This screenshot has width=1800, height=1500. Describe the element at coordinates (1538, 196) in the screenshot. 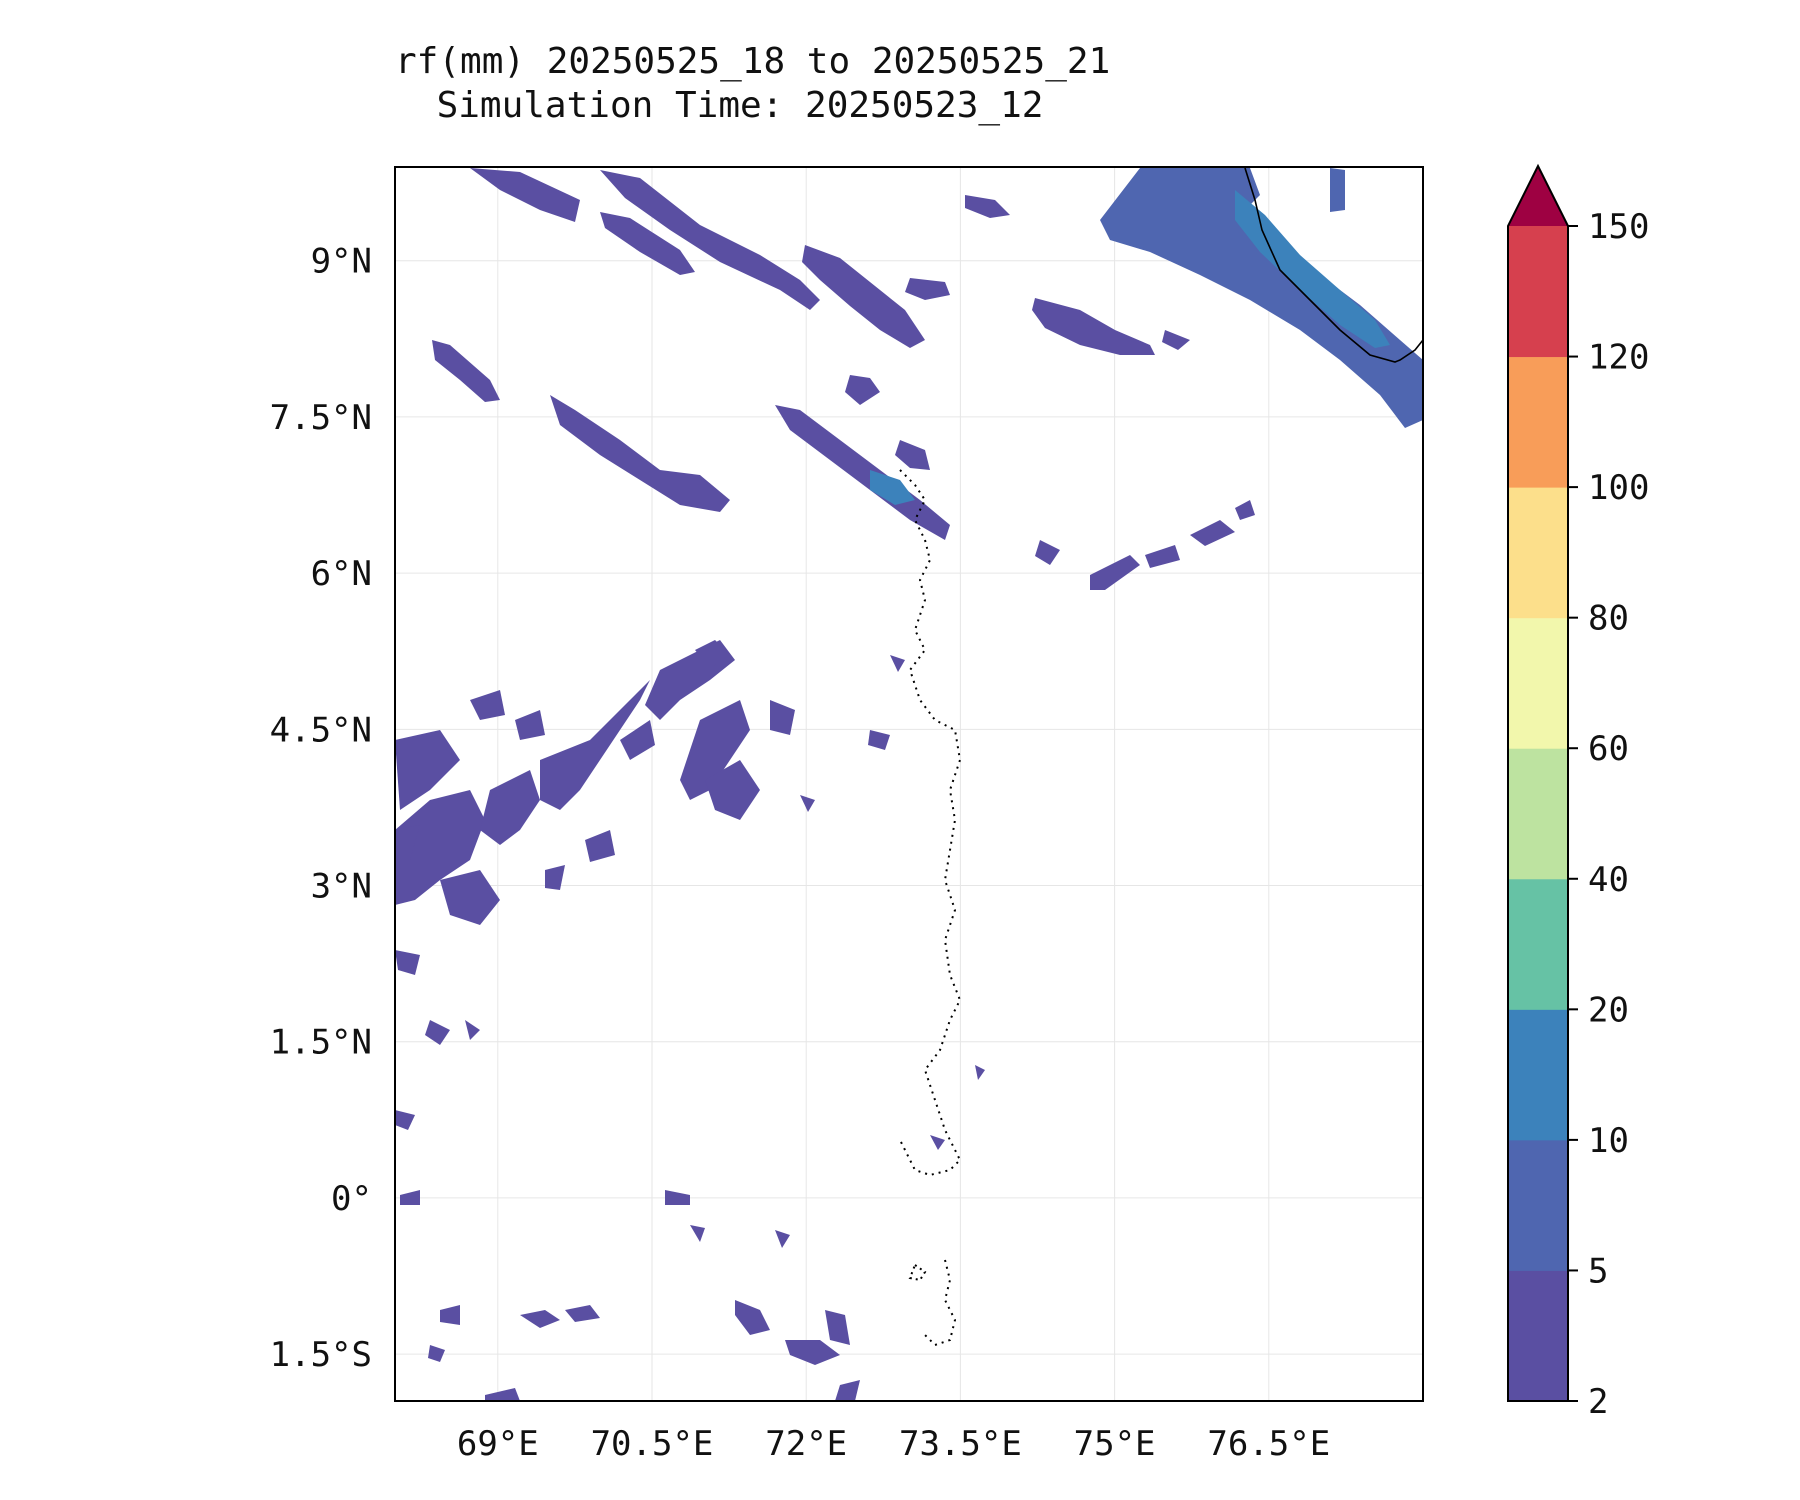

I see `colorbar-extend-arrow` at that location.